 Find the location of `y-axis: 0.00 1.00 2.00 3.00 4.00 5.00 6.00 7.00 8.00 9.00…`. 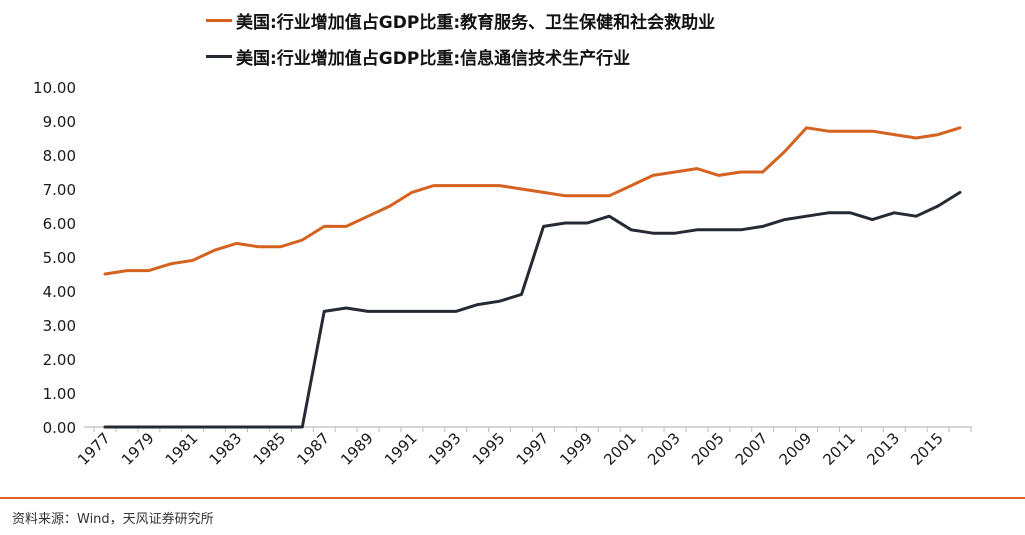

y-axis: 0.00 1.00 2.00 3.00 4.00 5.00 6.00 7.00 8.00 9.00… is located at coordinates (54, 258).